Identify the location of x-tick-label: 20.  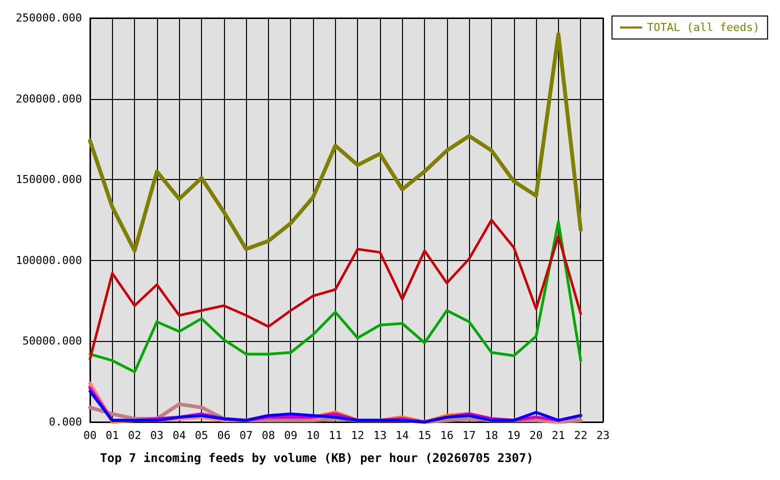
(536, 435).